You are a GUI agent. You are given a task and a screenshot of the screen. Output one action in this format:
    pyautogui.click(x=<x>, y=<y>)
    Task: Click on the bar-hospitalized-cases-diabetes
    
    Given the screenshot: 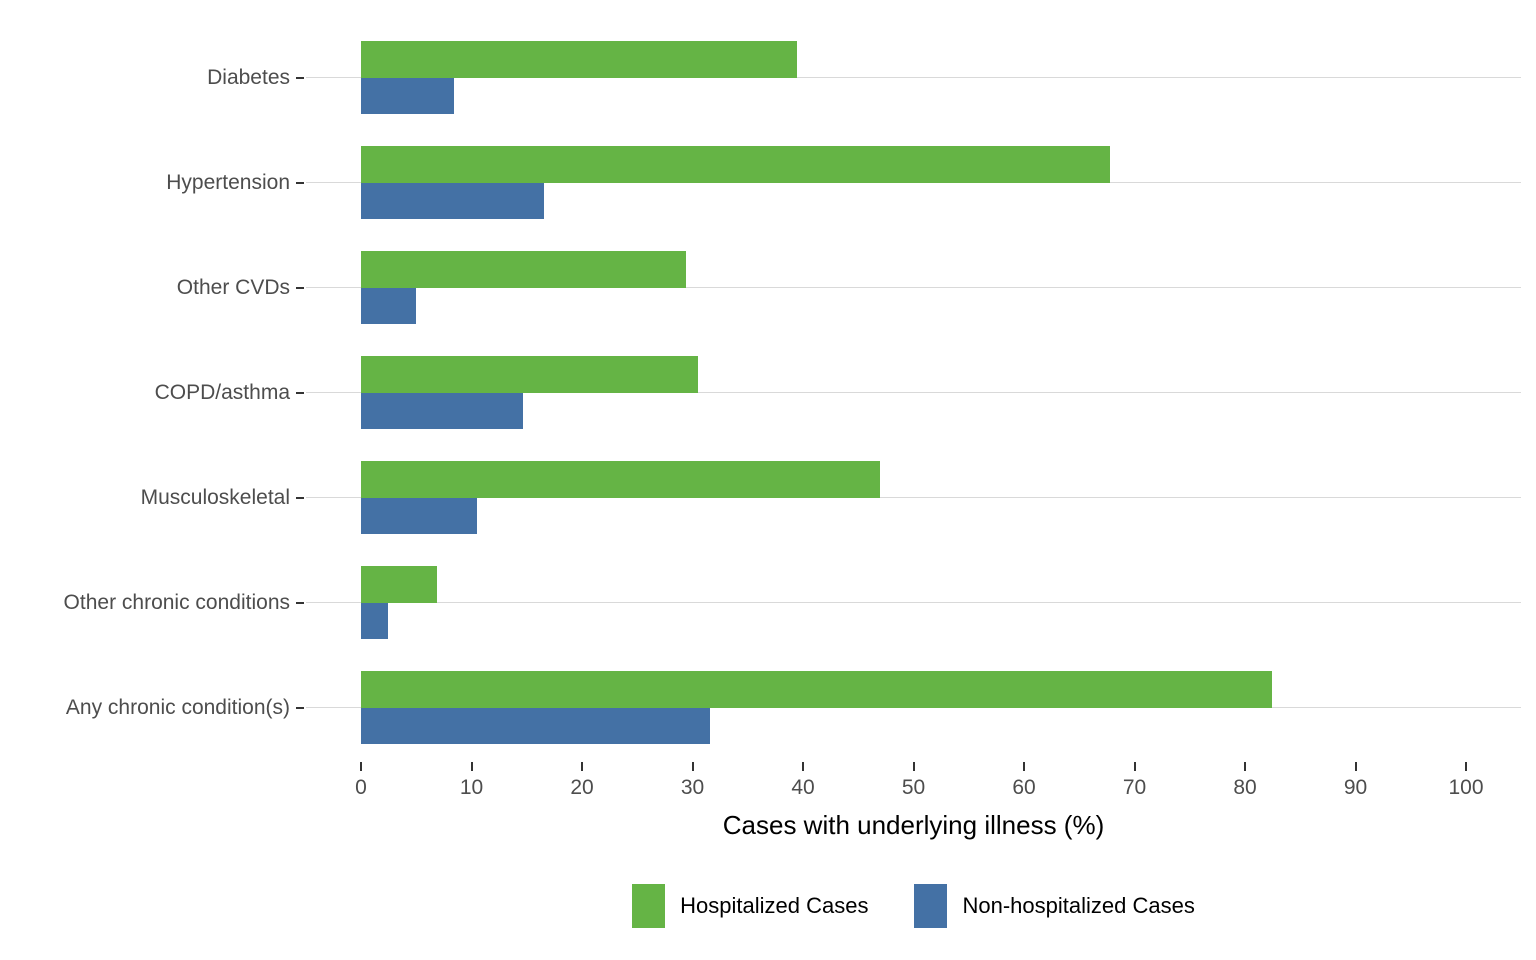 What is the action you would take?
    pyautogui.click(x=579, y=59)
    